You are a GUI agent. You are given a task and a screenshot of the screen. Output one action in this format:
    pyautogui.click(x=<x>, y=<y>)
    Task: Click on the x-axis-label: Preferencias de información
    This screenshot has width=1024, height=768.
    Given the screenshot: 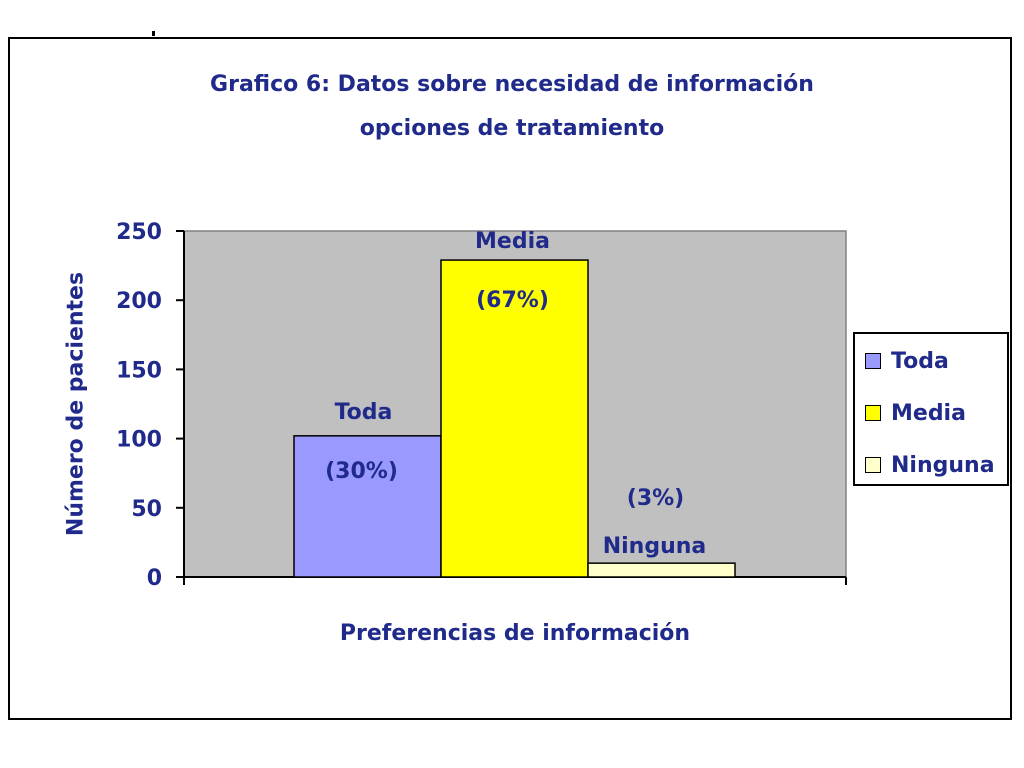 What is the action you would take?
    pyautogui.click(x=515, y=633)
    